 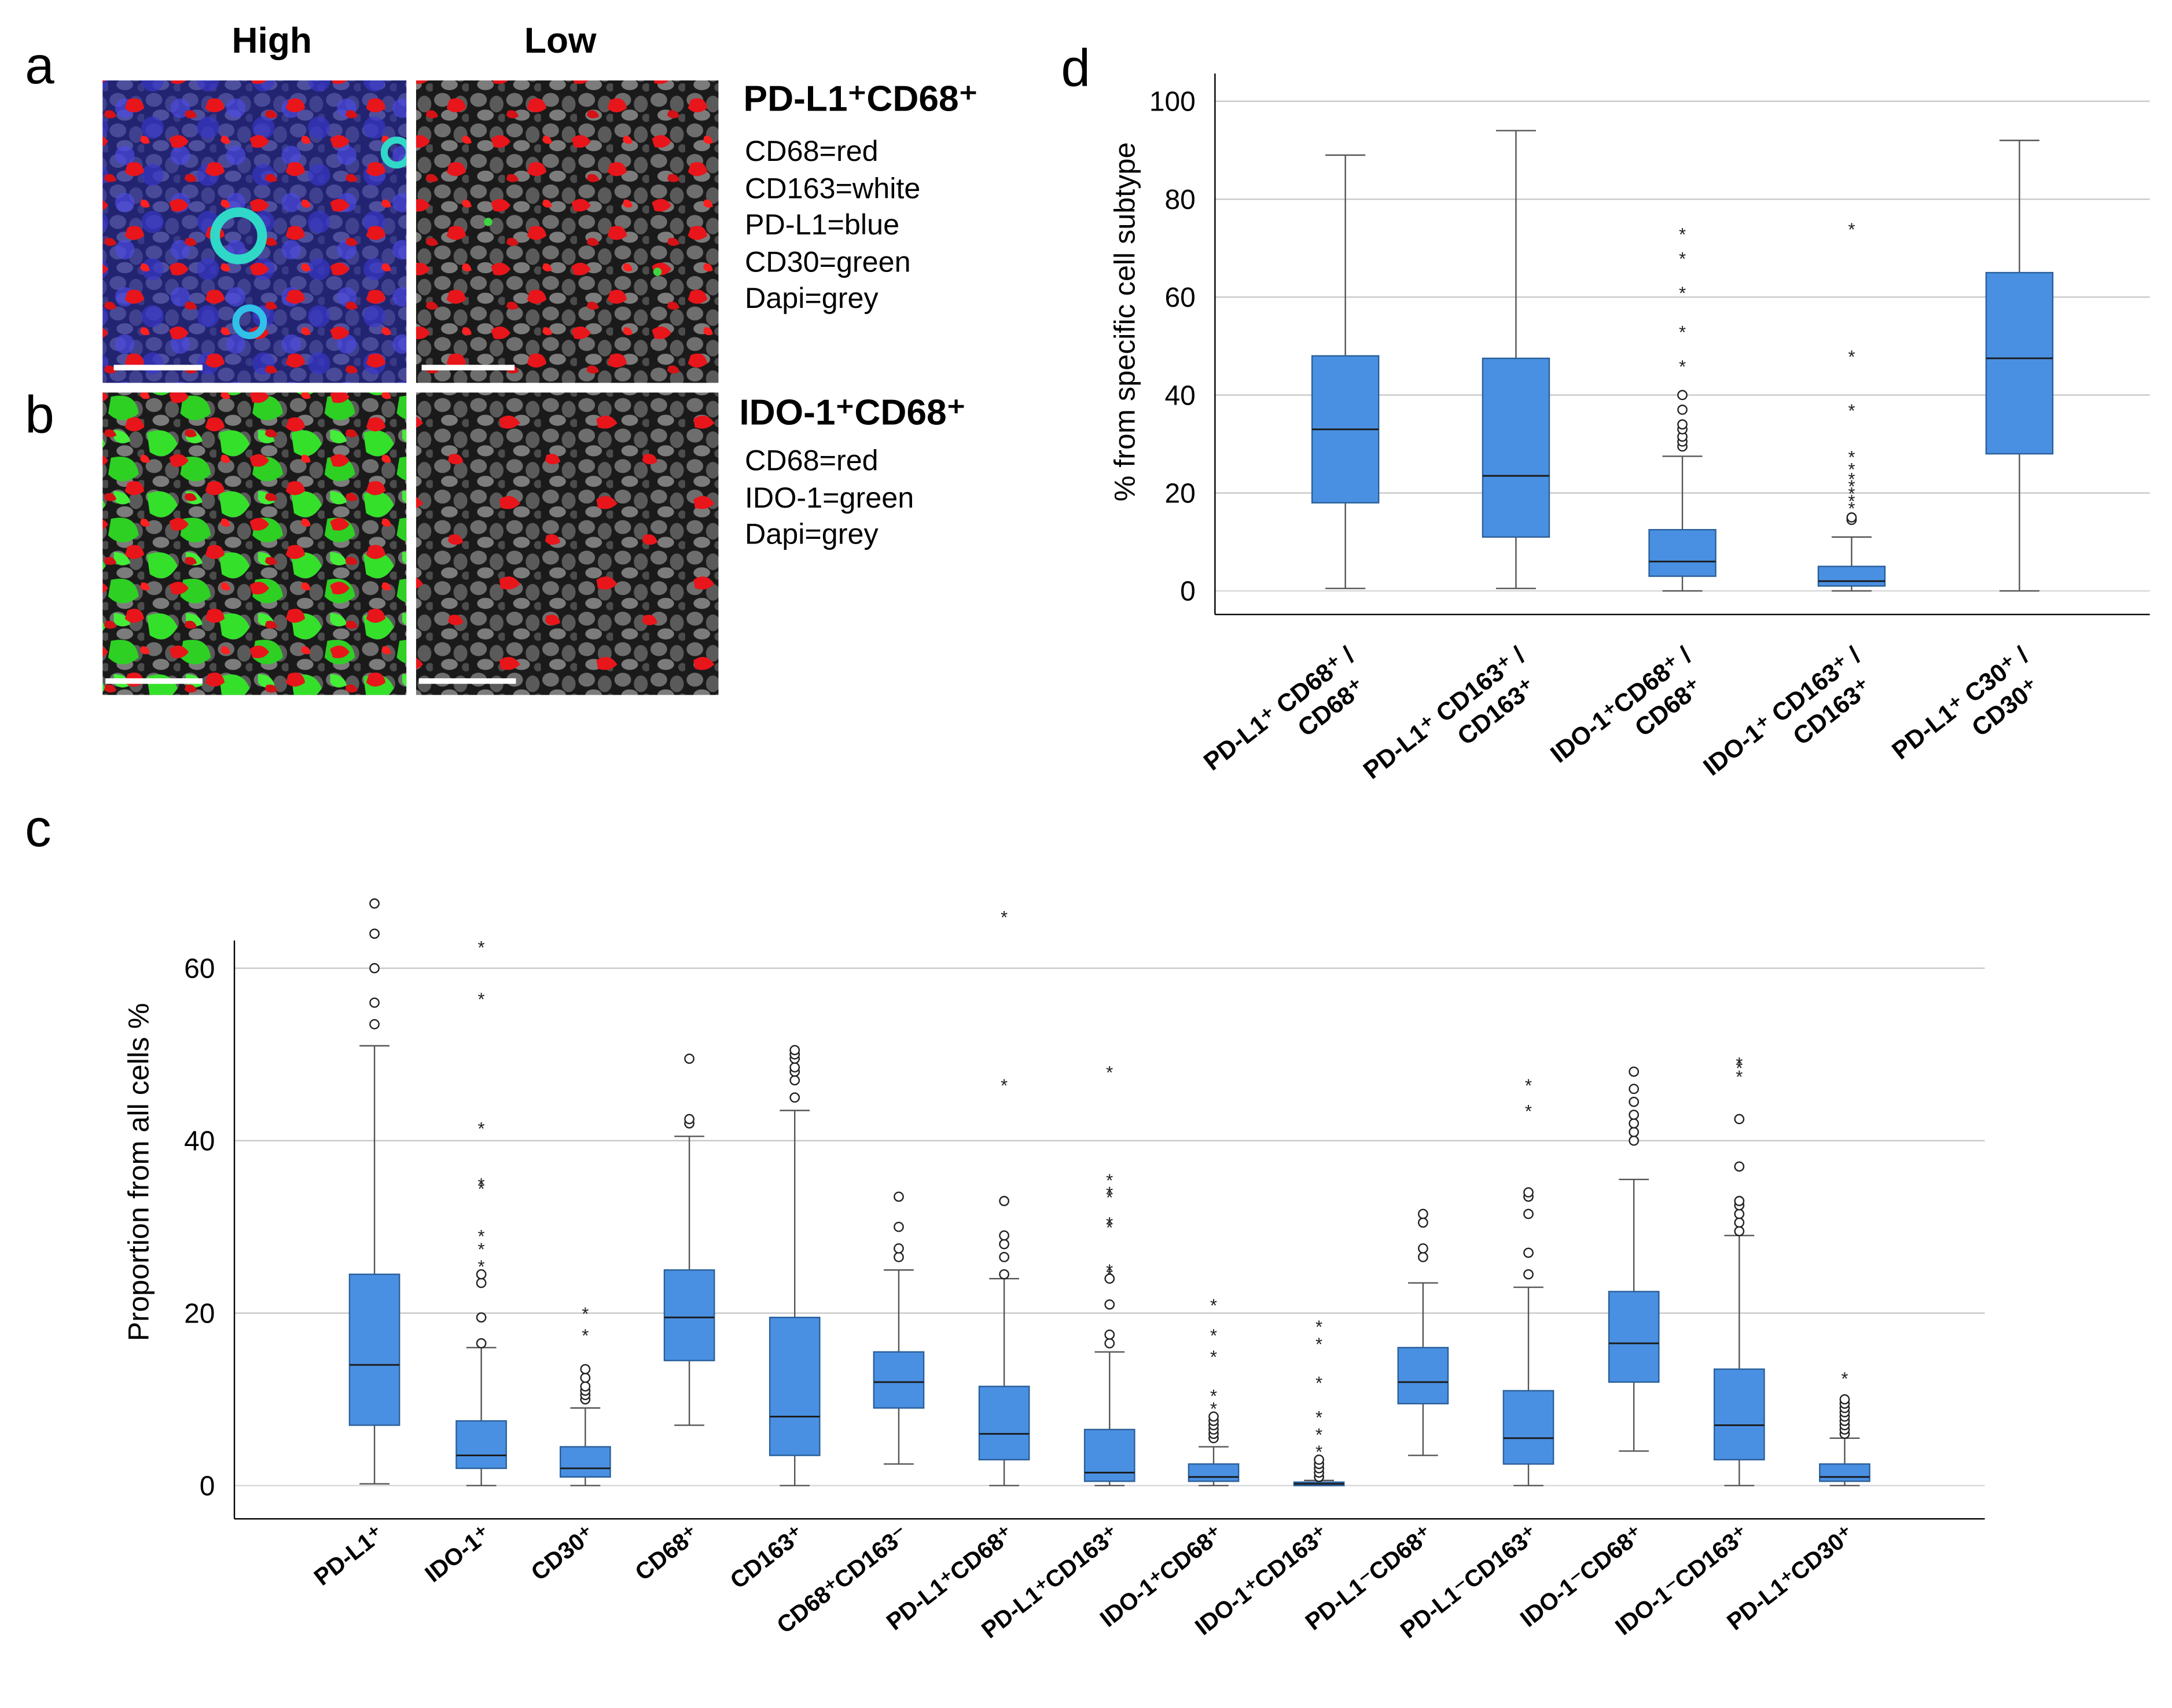 What do you see at coordinates (138, 1172) in the screenshot?
I see `y-axis-title: Proportion from all cells %` at bounding box center [138, 1172].